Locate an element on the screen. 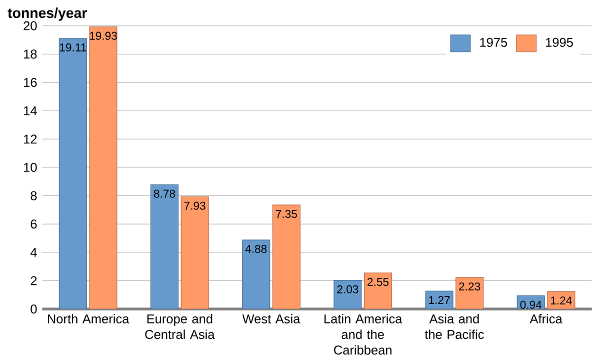  x-tick-label: Asia and the Pacific is located at coordinates (454, 326).